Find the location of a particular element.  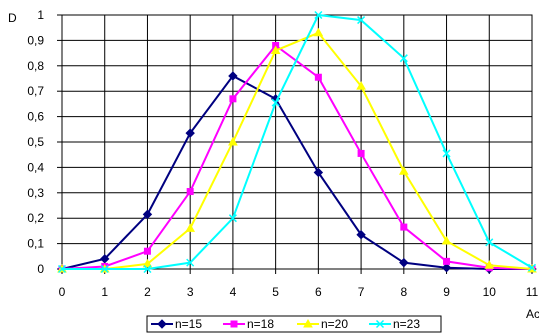

legend-item: n=20 is located at coordinates (322, 324).